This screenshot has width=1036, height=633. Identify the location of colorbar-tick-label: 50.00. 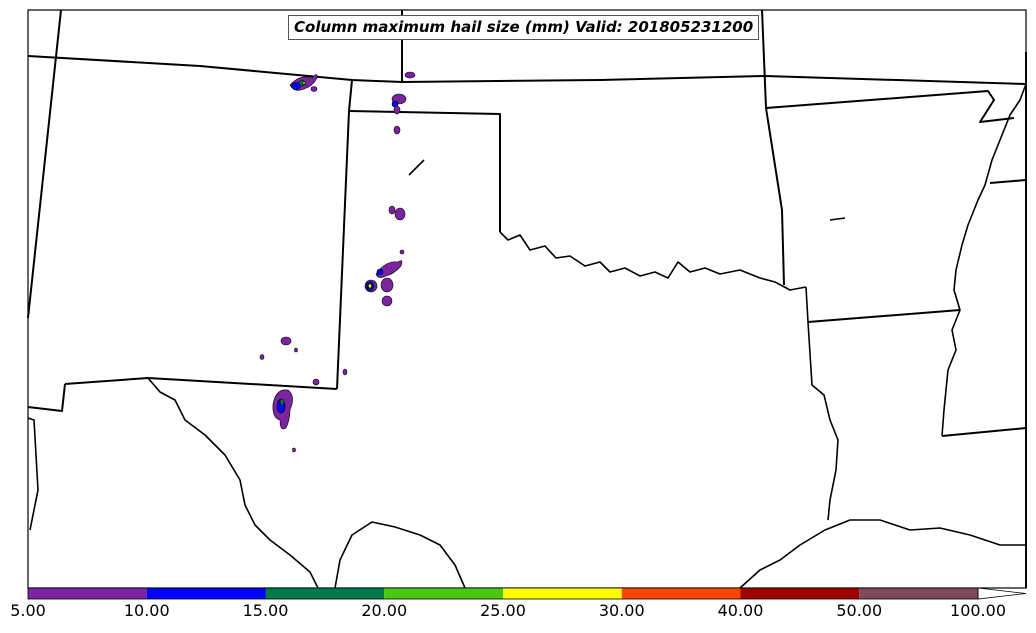
(859, 610).